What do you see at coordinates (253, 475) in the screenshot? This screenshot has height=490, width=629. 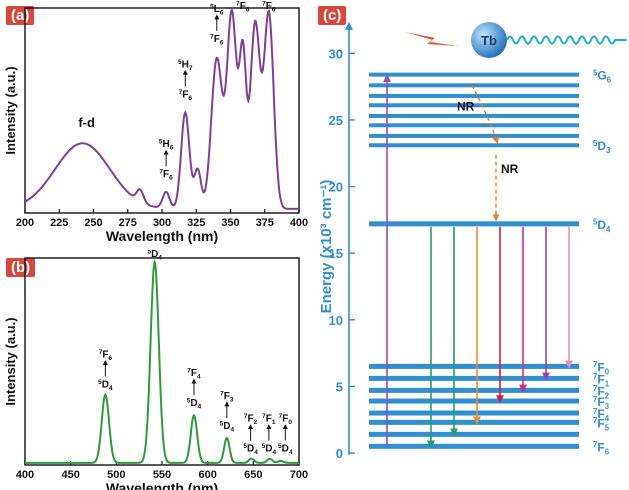 I see `x-tick-label-b: 650` at bounding box center [253, 475].